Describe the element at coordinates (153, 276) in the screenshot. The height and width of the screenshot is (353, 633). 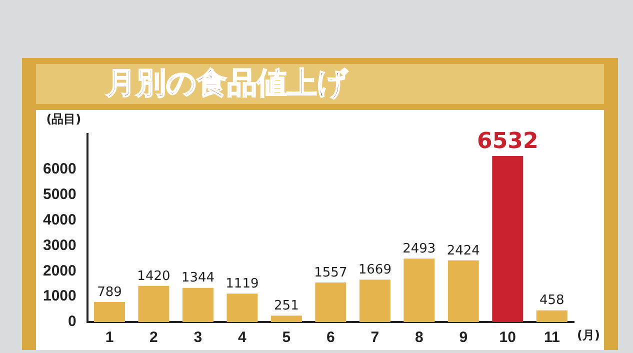
I see `data-label: 1420` at that location.